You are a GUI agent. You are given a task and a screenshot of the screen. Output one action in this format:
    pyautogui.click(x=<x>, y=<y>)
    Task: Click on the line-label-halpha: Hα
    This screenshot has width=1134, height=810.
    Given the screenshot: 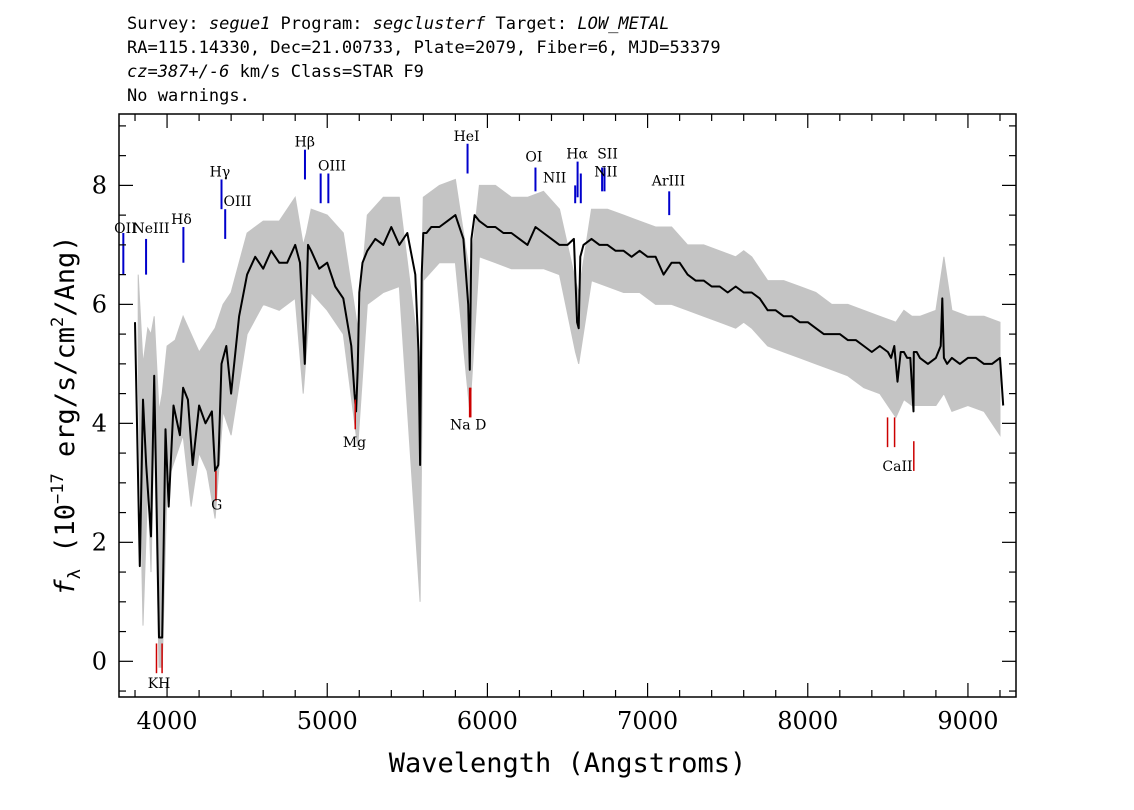 What is the action you would take?
    pyautogui.click(x=577, y=155)
    